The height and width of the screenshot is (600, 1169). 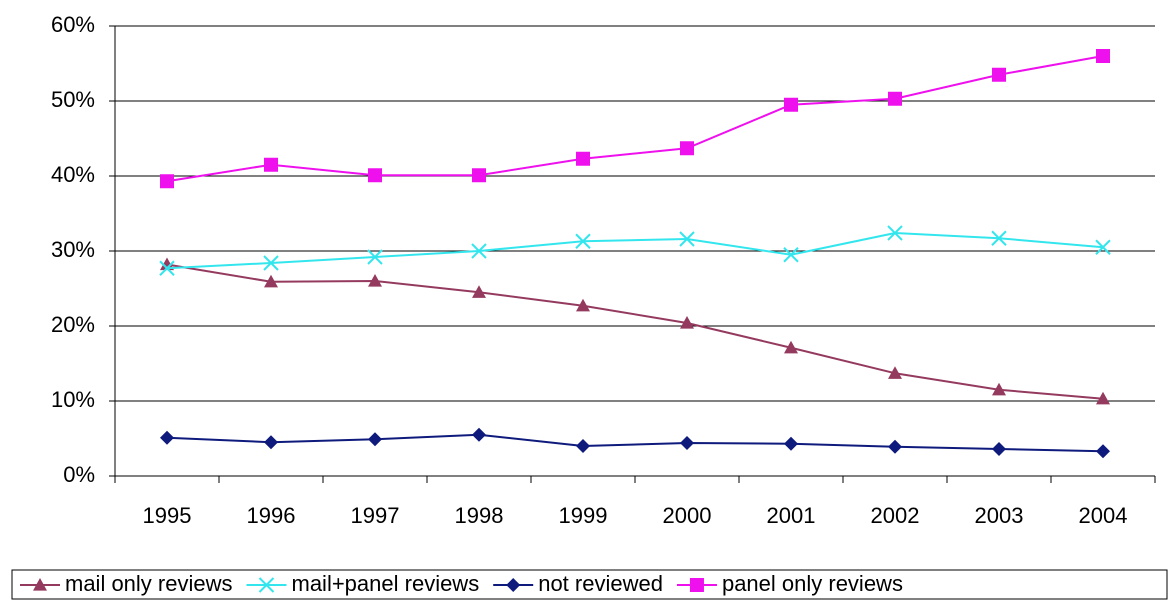 What do you see at coordinates (583, 515) in the screenshot?
I see `x-tick-label: 1999` at bounding box center [583, 515].